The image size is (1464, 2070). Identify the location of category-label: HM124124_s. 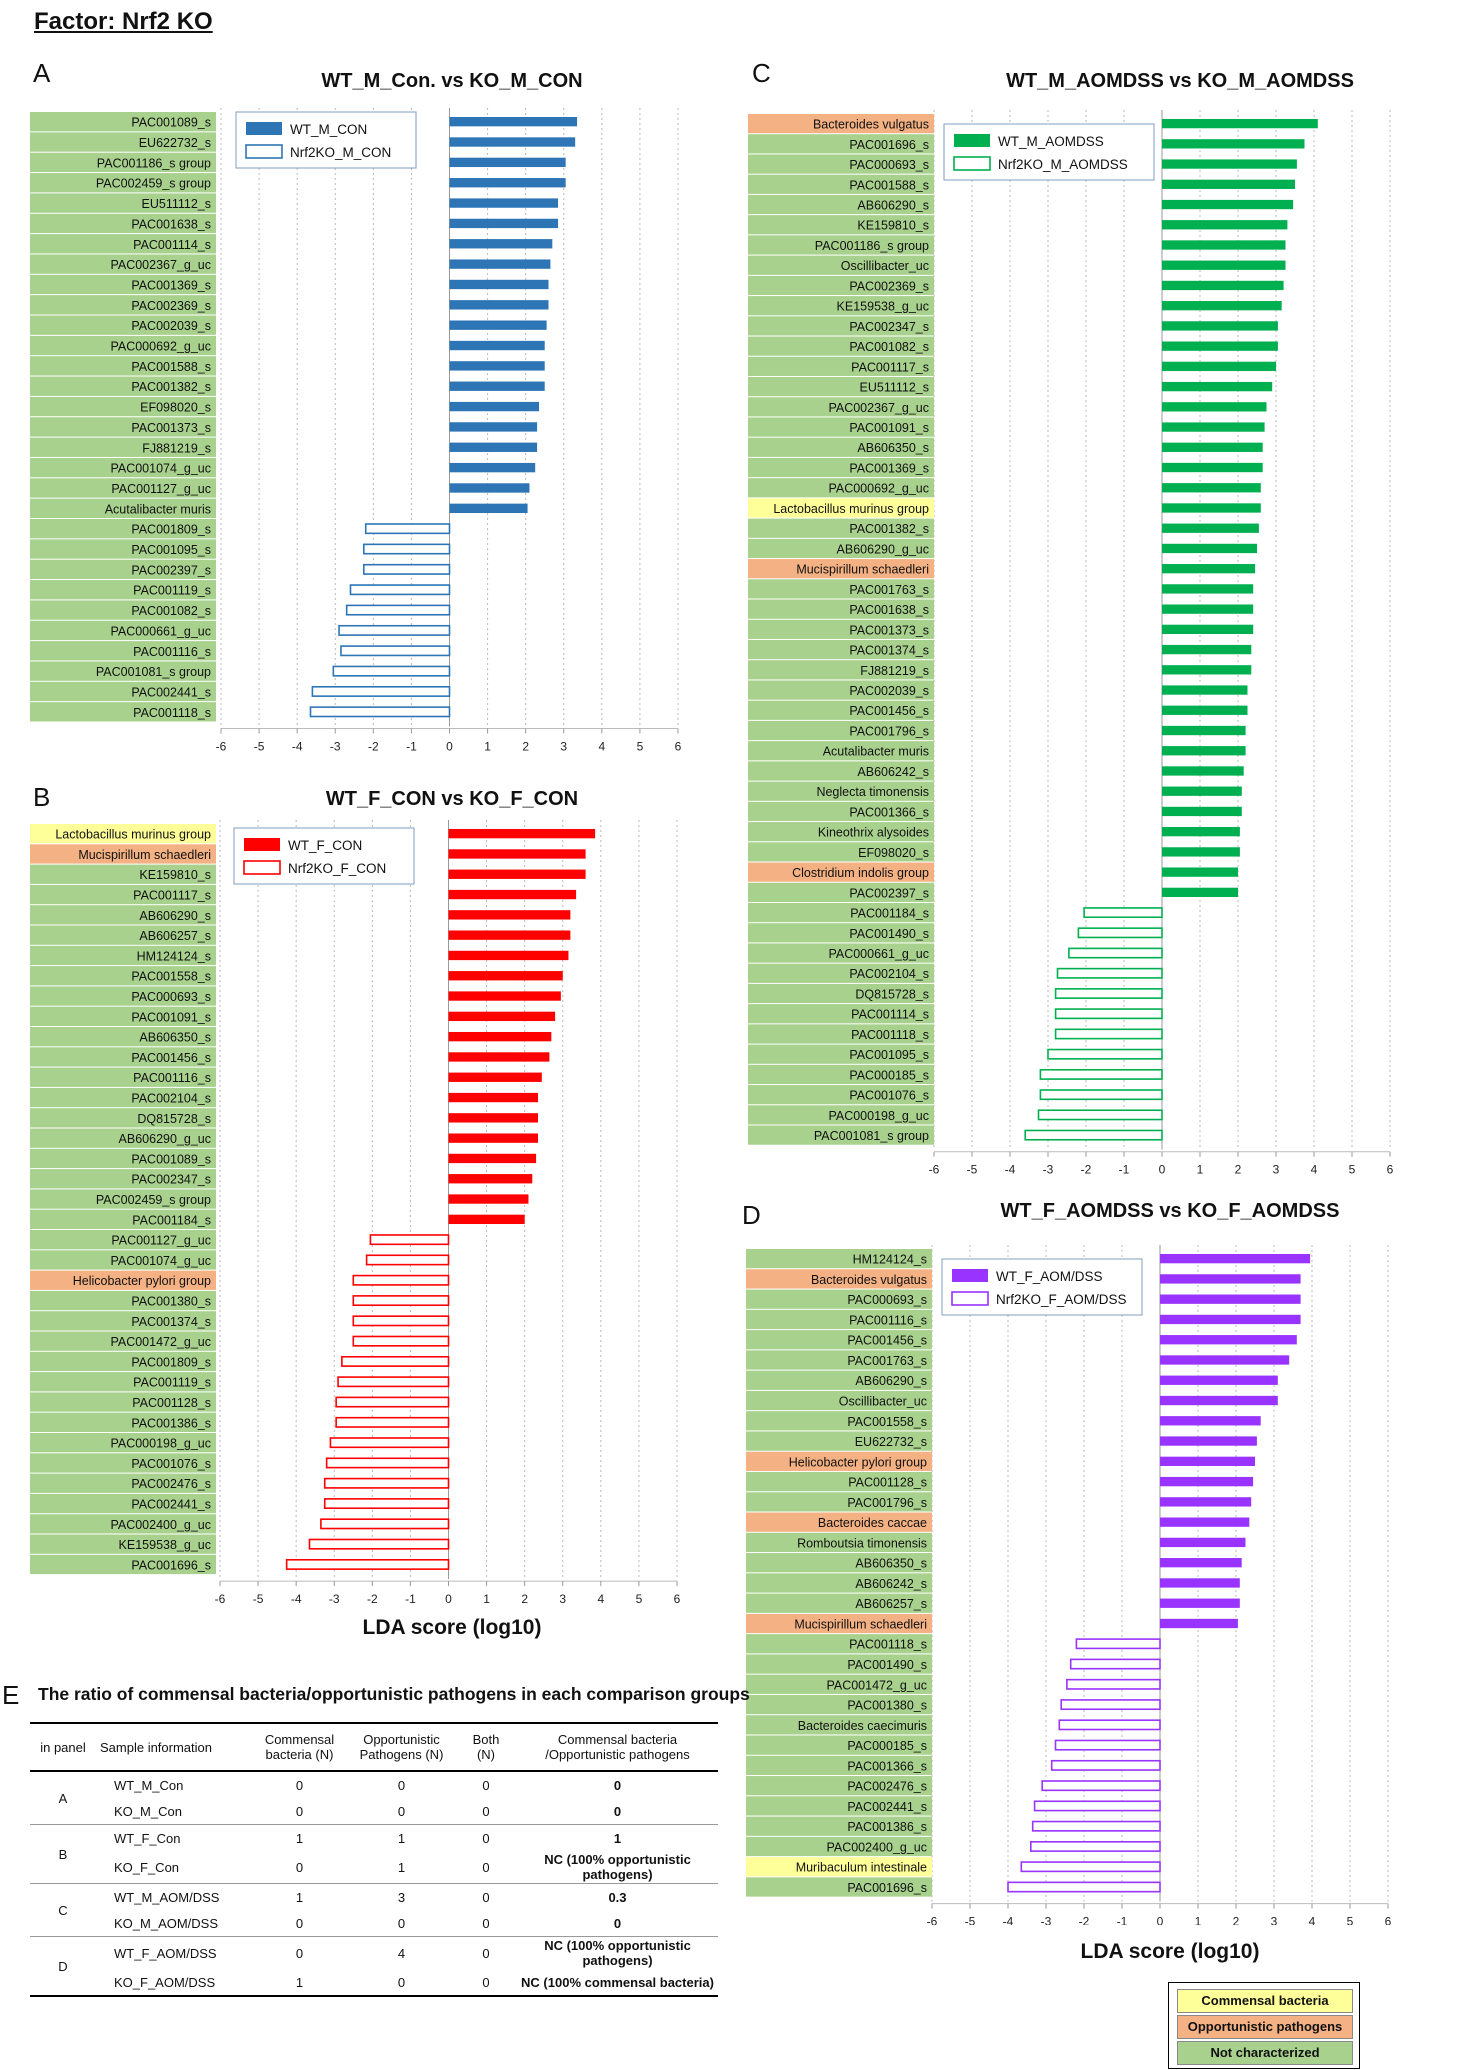
(174, 956).